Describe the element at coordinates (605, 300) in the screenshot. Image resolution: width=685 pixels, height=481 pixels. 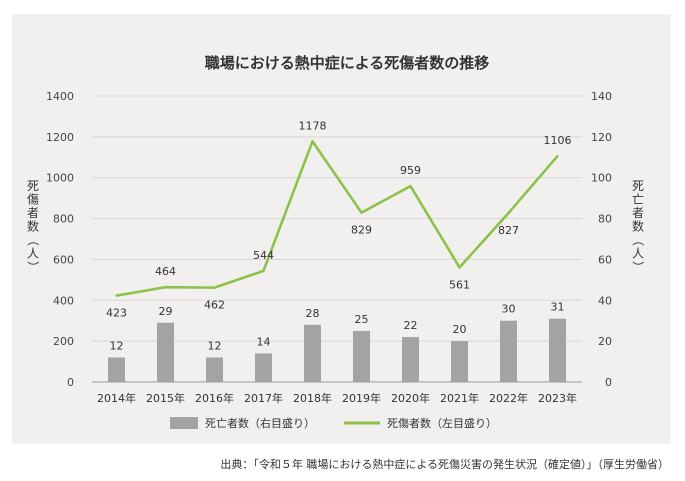
I see `y-right-tick-label: 40` at that location.